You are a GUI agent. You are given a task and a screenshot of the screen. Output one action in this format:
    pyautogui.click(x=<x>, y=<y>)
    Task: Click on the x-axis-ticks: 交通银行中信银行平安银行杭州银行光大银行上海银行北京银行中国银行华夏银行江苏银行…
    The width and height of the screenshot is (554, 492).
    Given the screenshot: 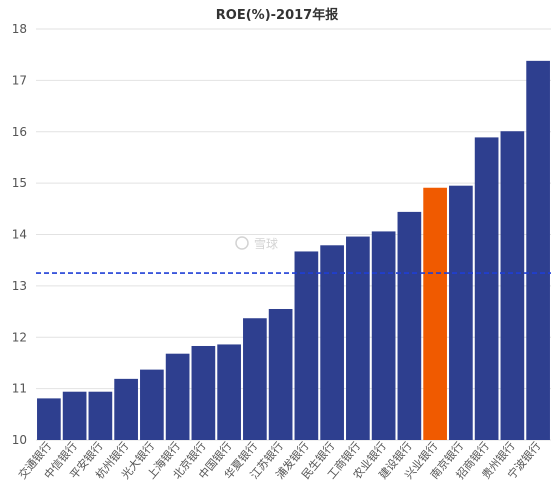 What is the action you would take?
    pyautogui.click(x=279, y=460)
    